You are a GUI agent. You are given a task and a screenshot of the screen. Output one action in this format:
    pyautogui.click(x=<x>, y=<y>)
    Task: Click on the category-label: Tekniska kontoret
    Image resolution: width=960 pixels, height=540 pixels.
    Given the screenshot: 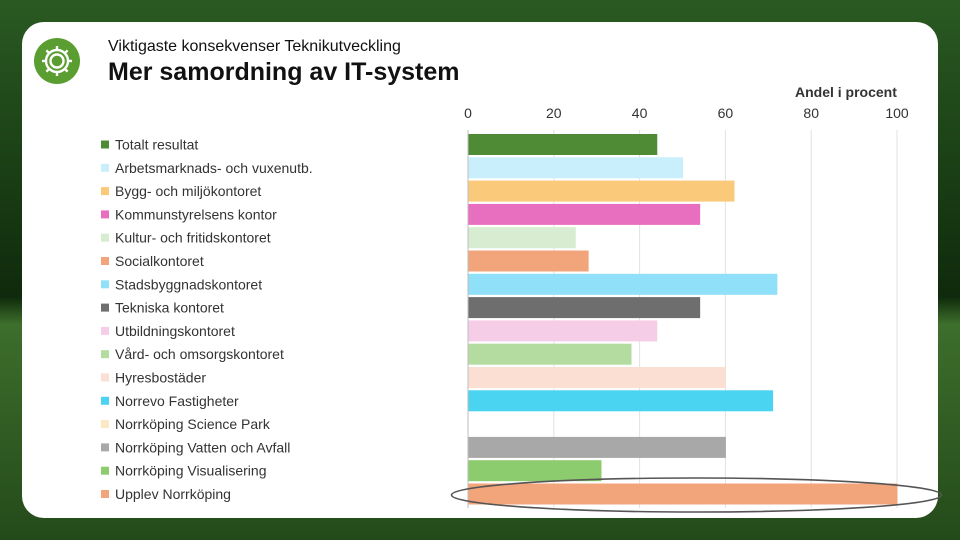 What is the action you would take?
    pyautogui.click(x=169, y=308)
    